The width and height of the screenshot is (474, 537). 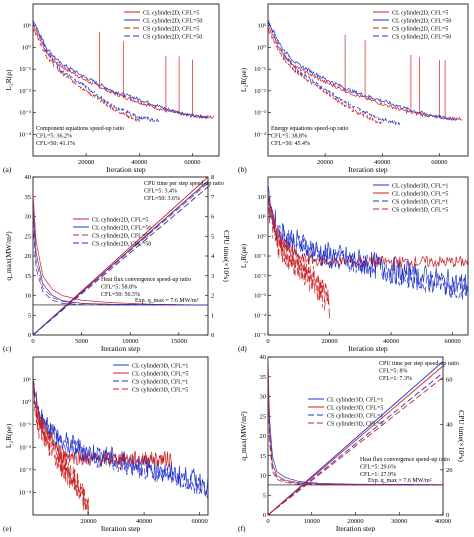 I want to click on y-tick-label: 25, so click(x=28, y=236).